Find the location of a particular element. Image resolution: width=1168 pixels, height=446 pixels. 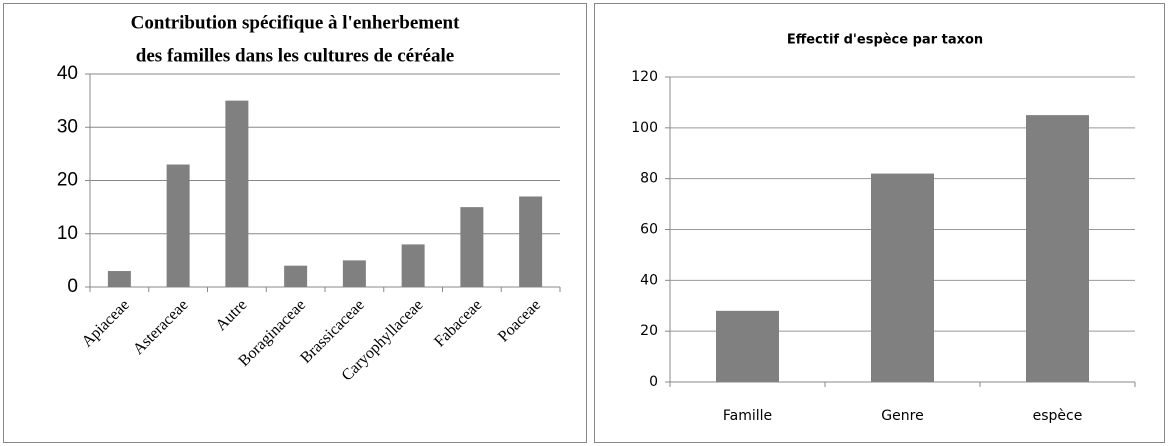

y-tick-label: 120 is located at coordinates (644, 77).